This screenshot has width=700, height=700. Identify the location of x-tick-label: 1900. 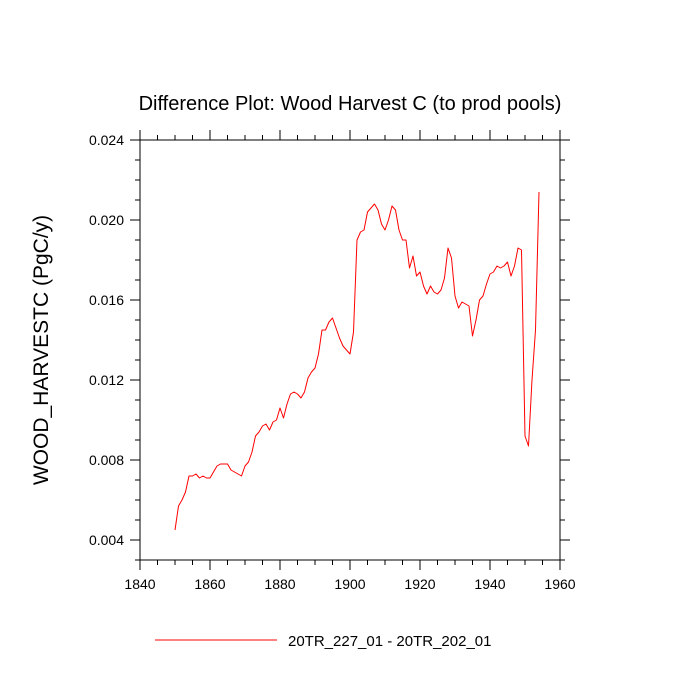
(349, 584).